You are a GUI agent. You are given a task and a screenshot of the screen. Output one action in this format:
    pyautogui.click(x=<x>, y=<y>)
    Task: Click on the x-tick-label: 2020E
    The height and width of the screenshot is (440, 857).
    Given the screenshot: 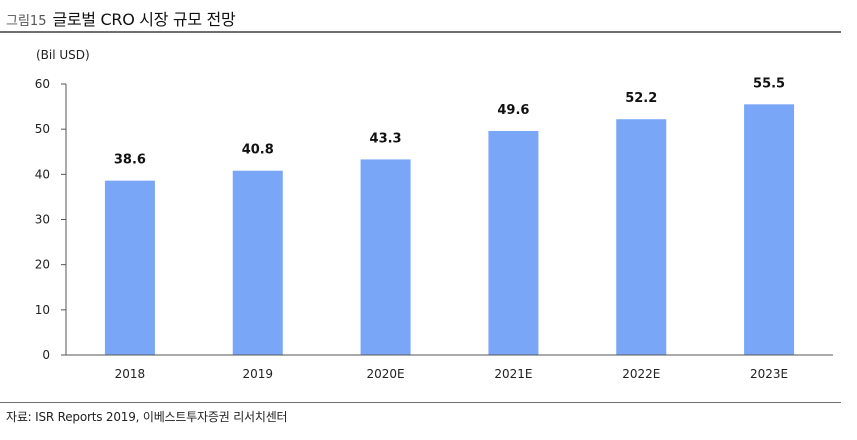 What is the action you would take?
    pyautogui.click(x=386, y=374)
    